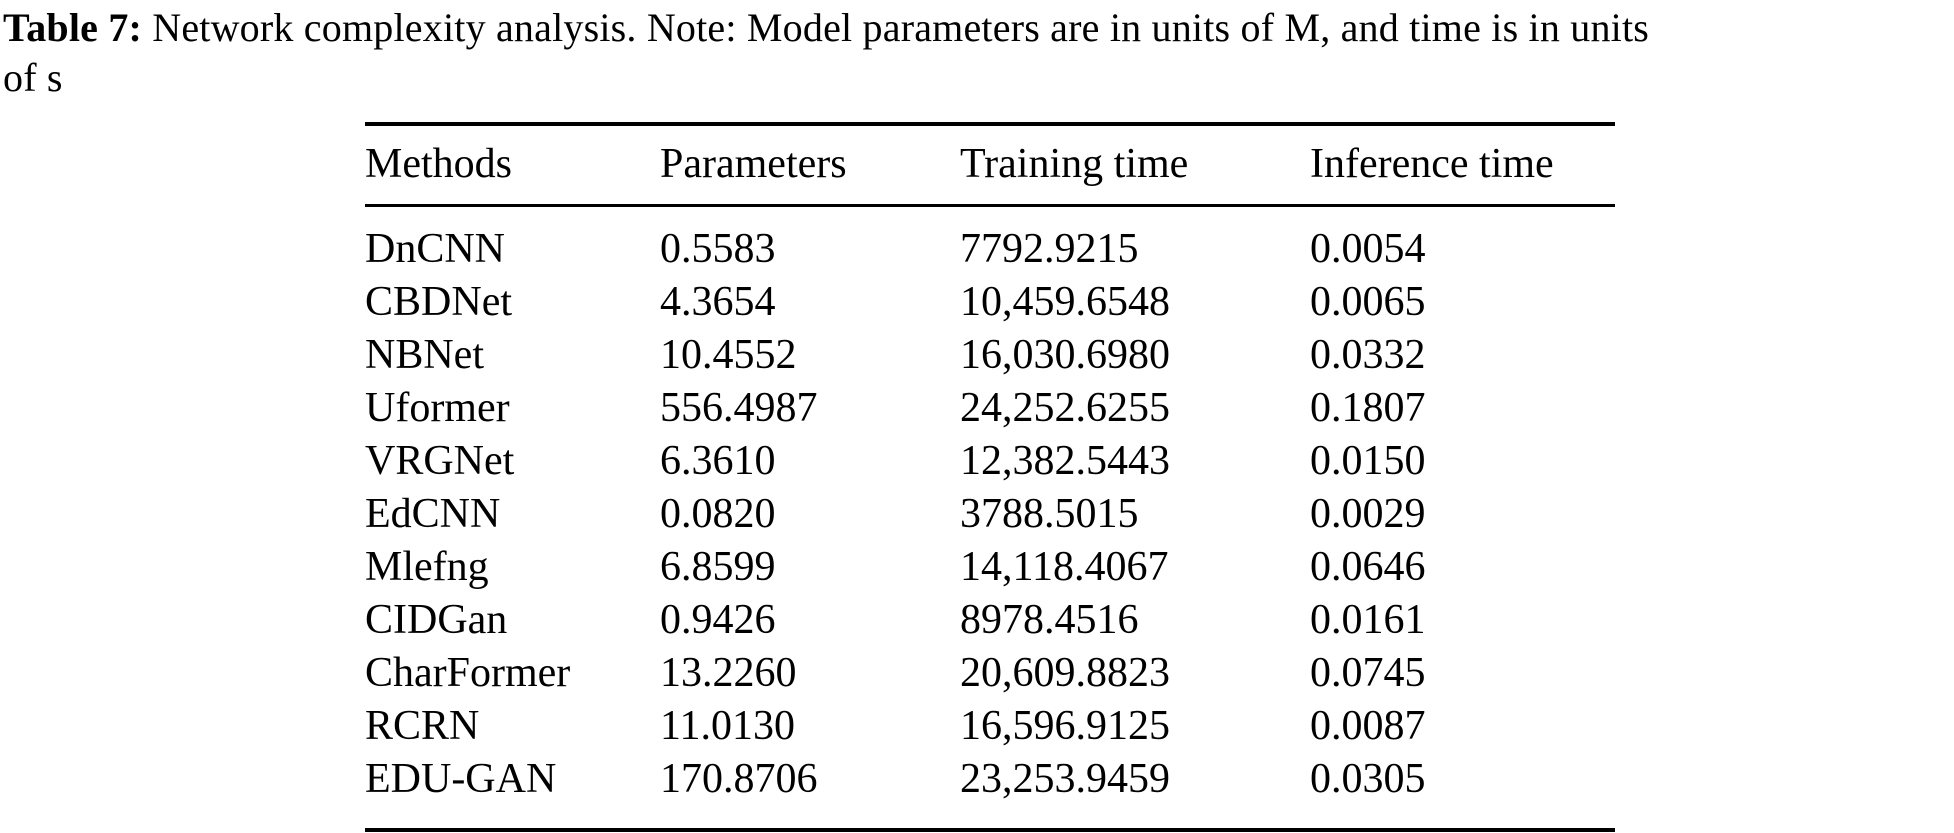 This screenshot has width=1954, height=833. Describe the element at coordinates (1368, 461) in the screenshot. I see `inference-time-cell: 0.0150` at that location.